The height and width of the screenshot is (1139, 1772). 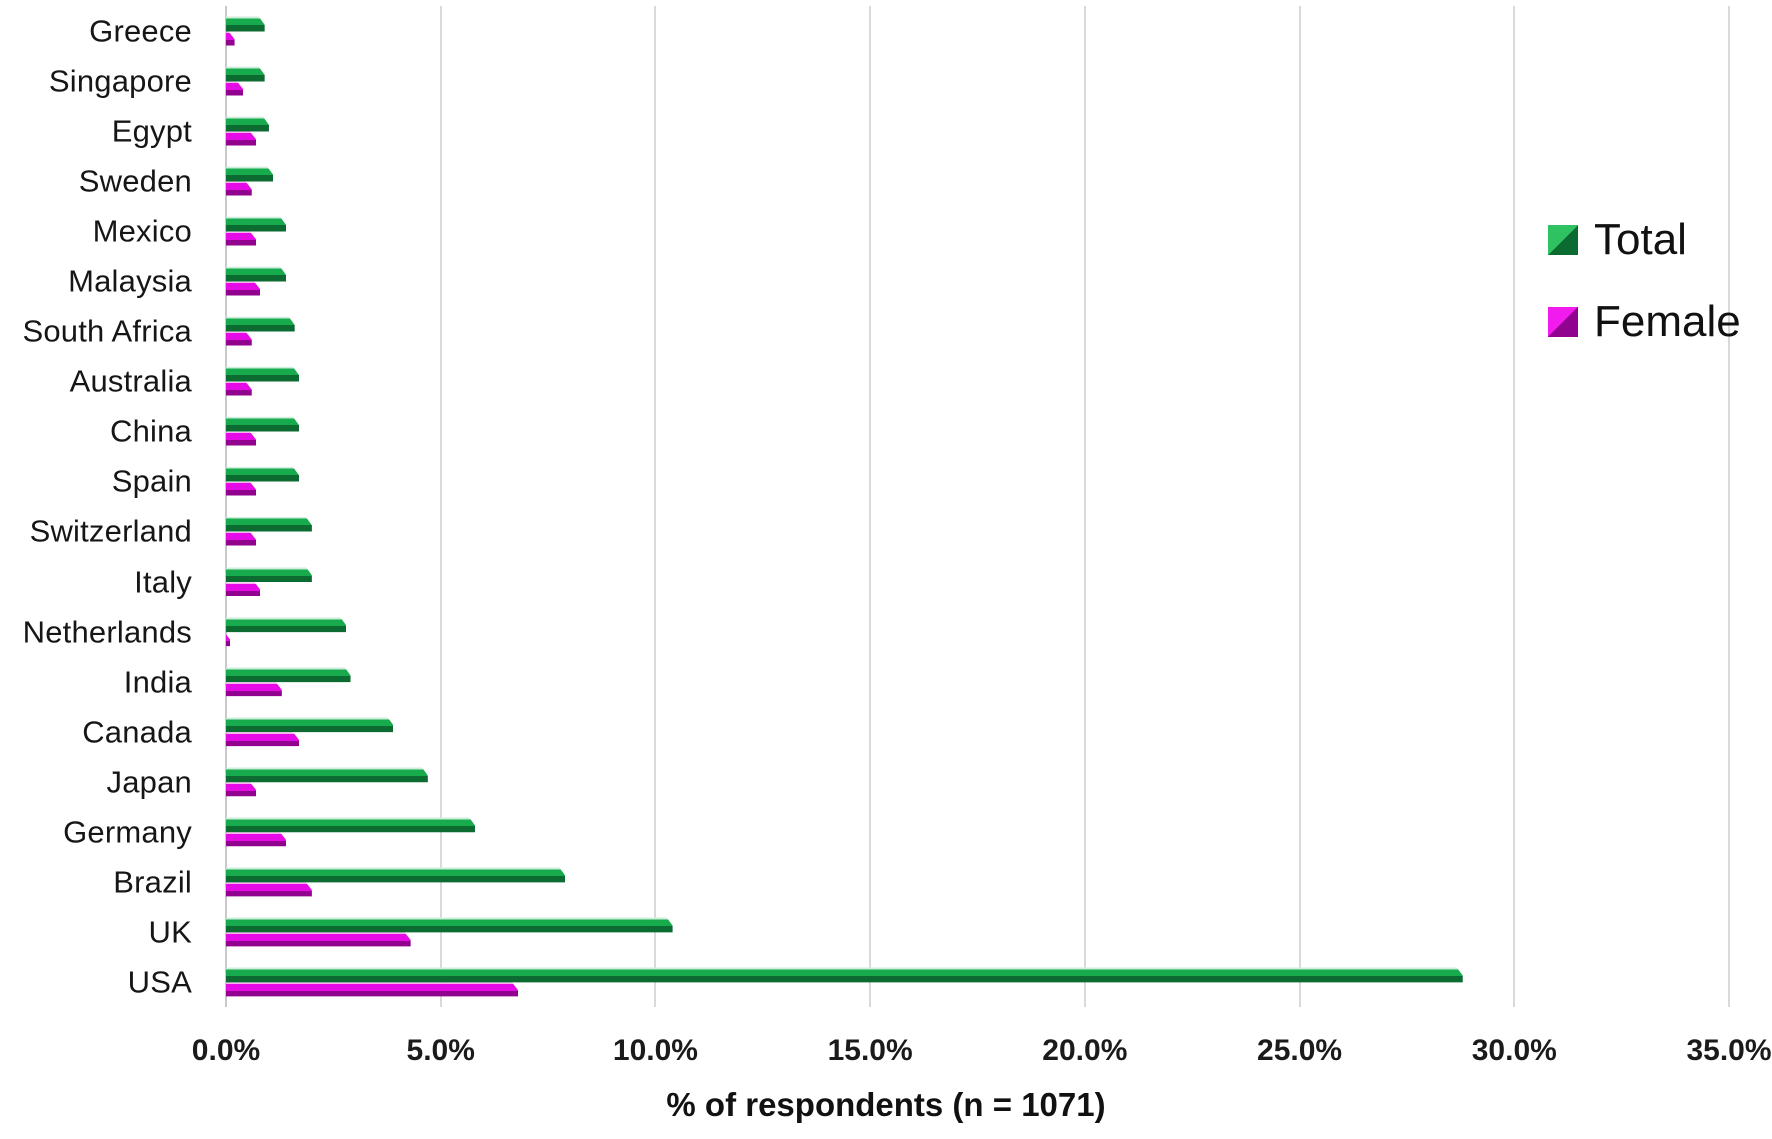 What do you see at coordinates (1514, 1050) in the screenshot?
I see `x-tick-label: 30.0%` at bounding box center [1514, 1050].